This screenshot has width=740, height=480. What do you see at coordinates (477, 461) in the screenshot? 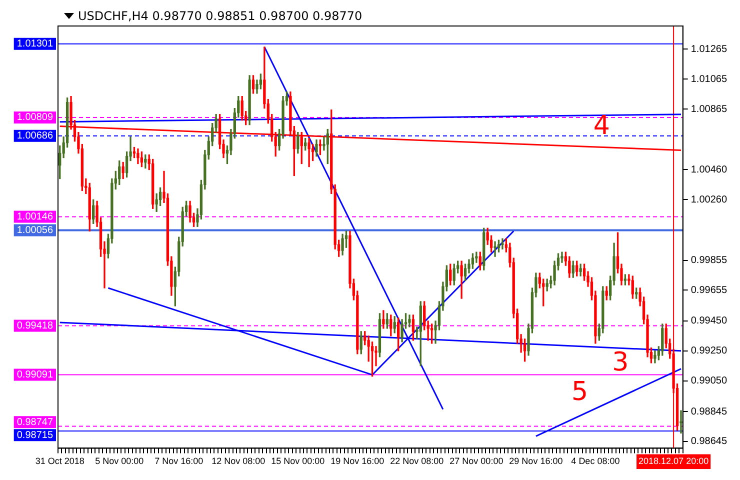
I see `x-tick-label: 27 Nov 00:00` at bounding box center [477, 461].